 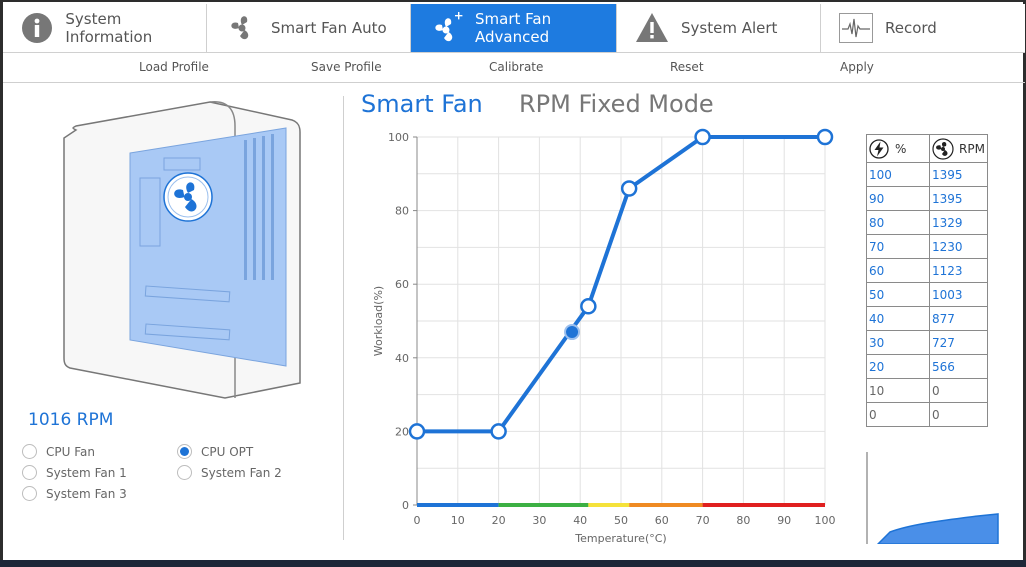 What do you see at coordinates (703, 520) in the screenshot?
I see `x-tick-label: 70` at bounding box center [703, 520].